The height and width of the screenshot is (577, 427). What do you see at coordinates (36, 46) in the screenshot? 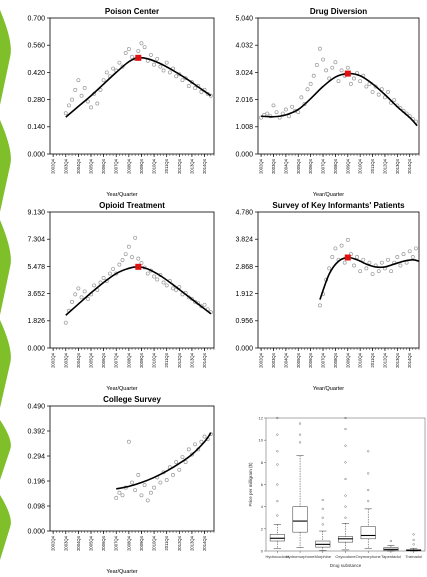
I see `y-tick-label: 0.560` at bounding box center [36, 46].